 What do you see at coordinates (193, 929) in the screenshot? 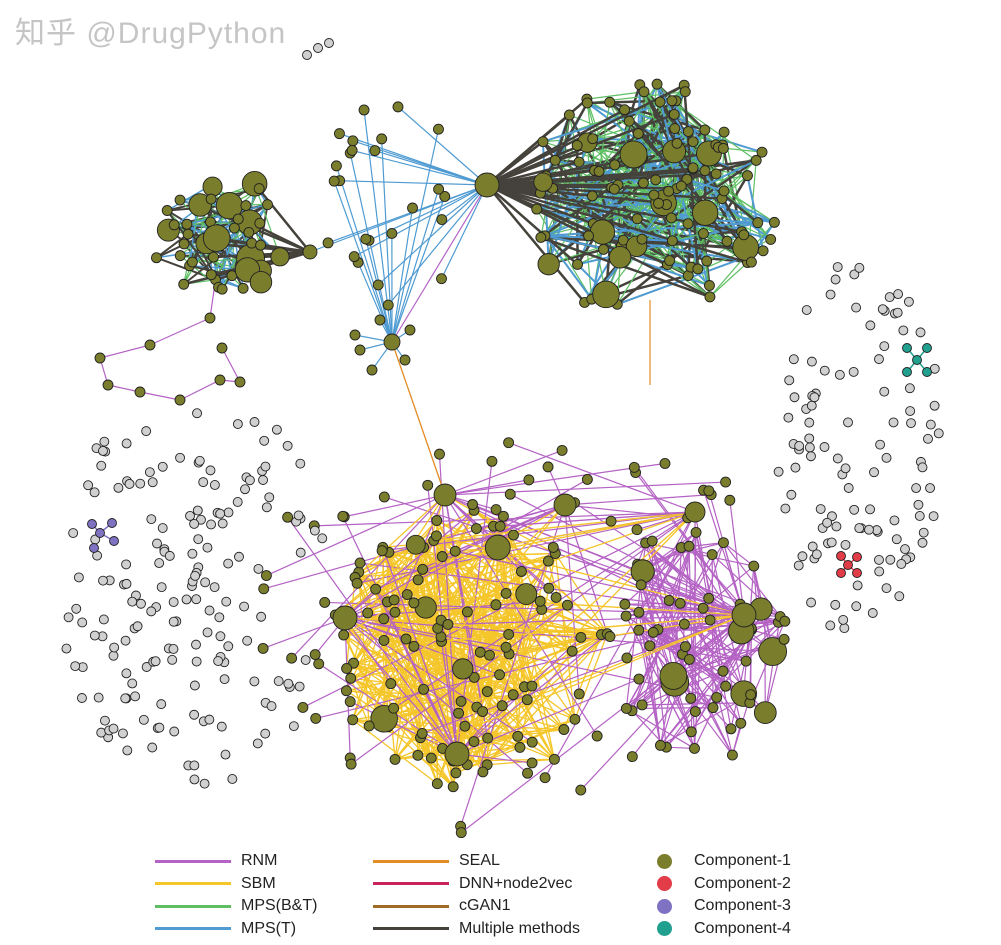
I see `legend-line` at bounding box center [193, 929].